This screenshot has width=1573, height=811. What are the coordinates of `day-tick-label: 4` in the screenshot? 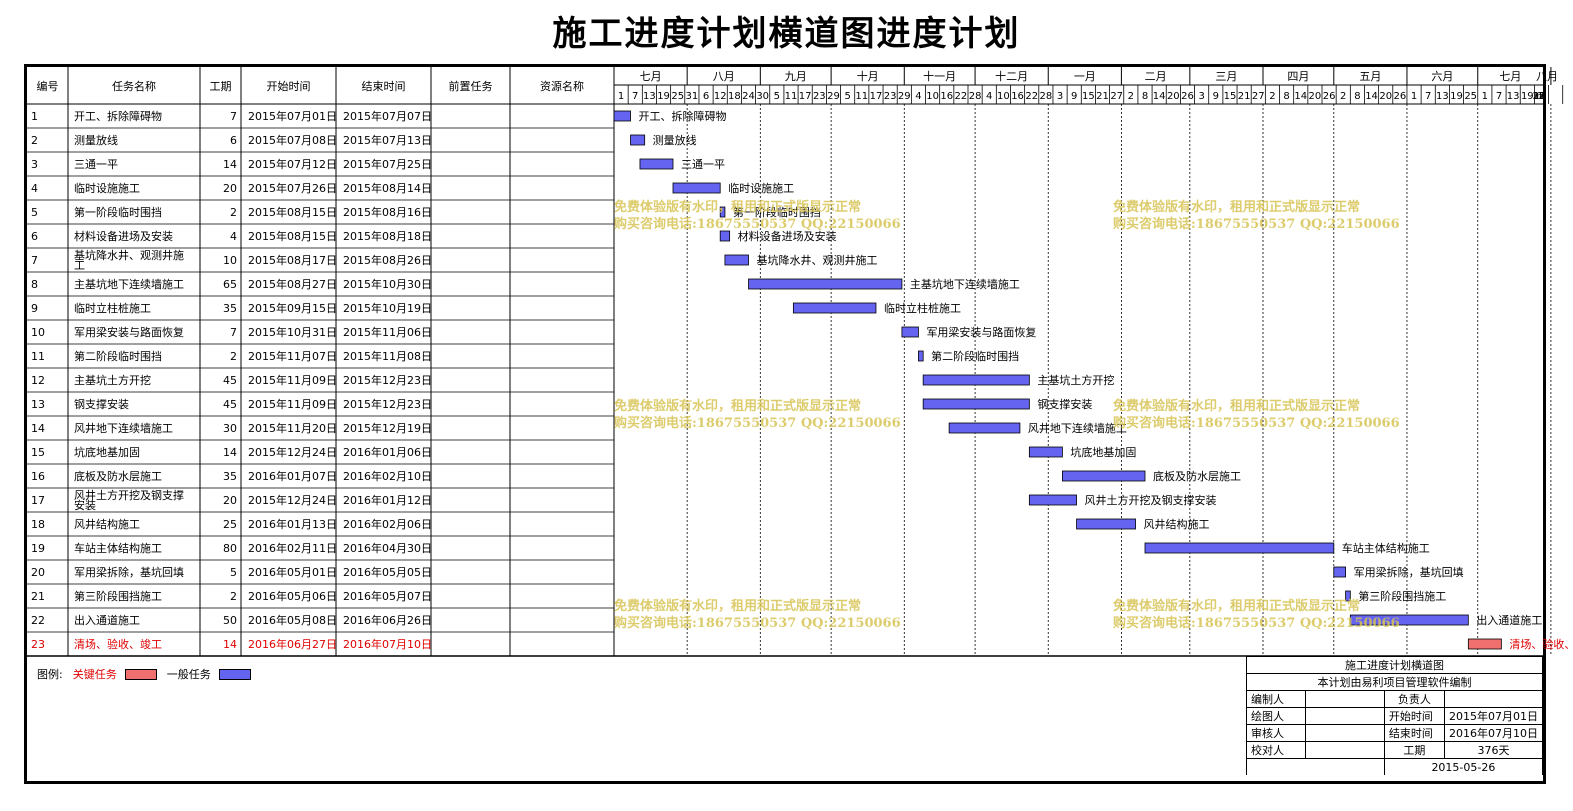 It's located at (989, 96).